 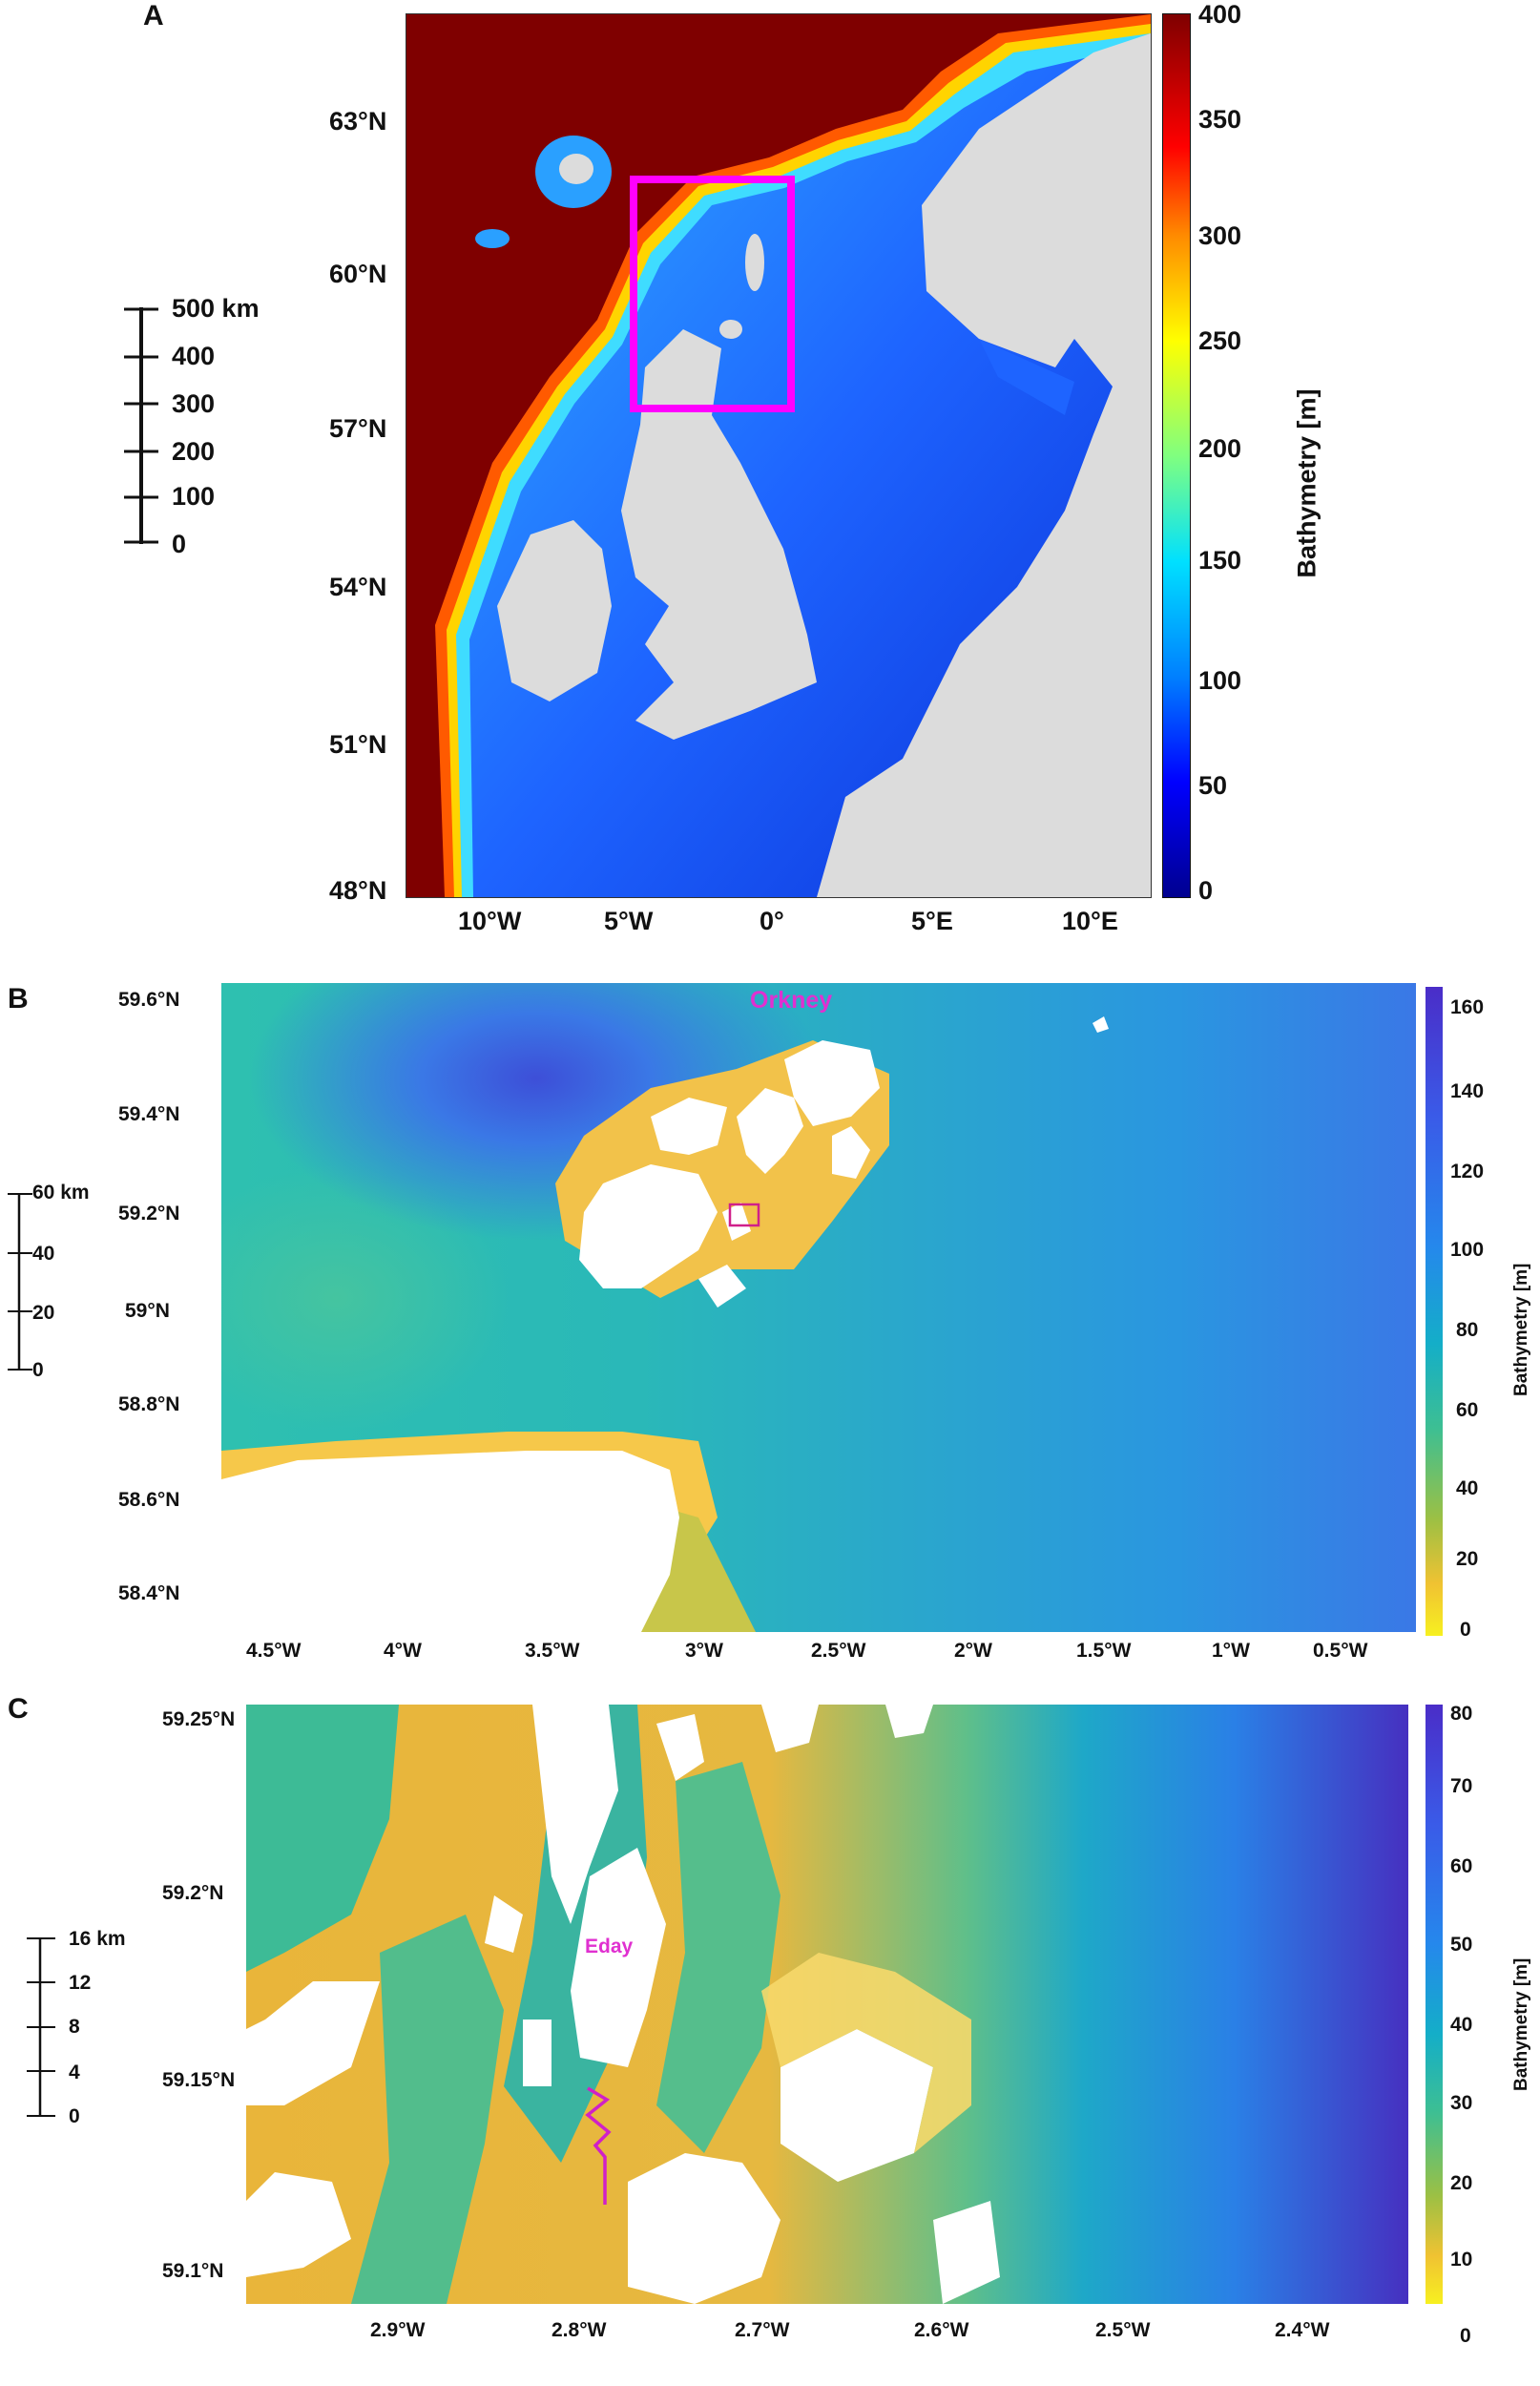 I want to click on lat-label: 60°N, so click(x=358, y=274).